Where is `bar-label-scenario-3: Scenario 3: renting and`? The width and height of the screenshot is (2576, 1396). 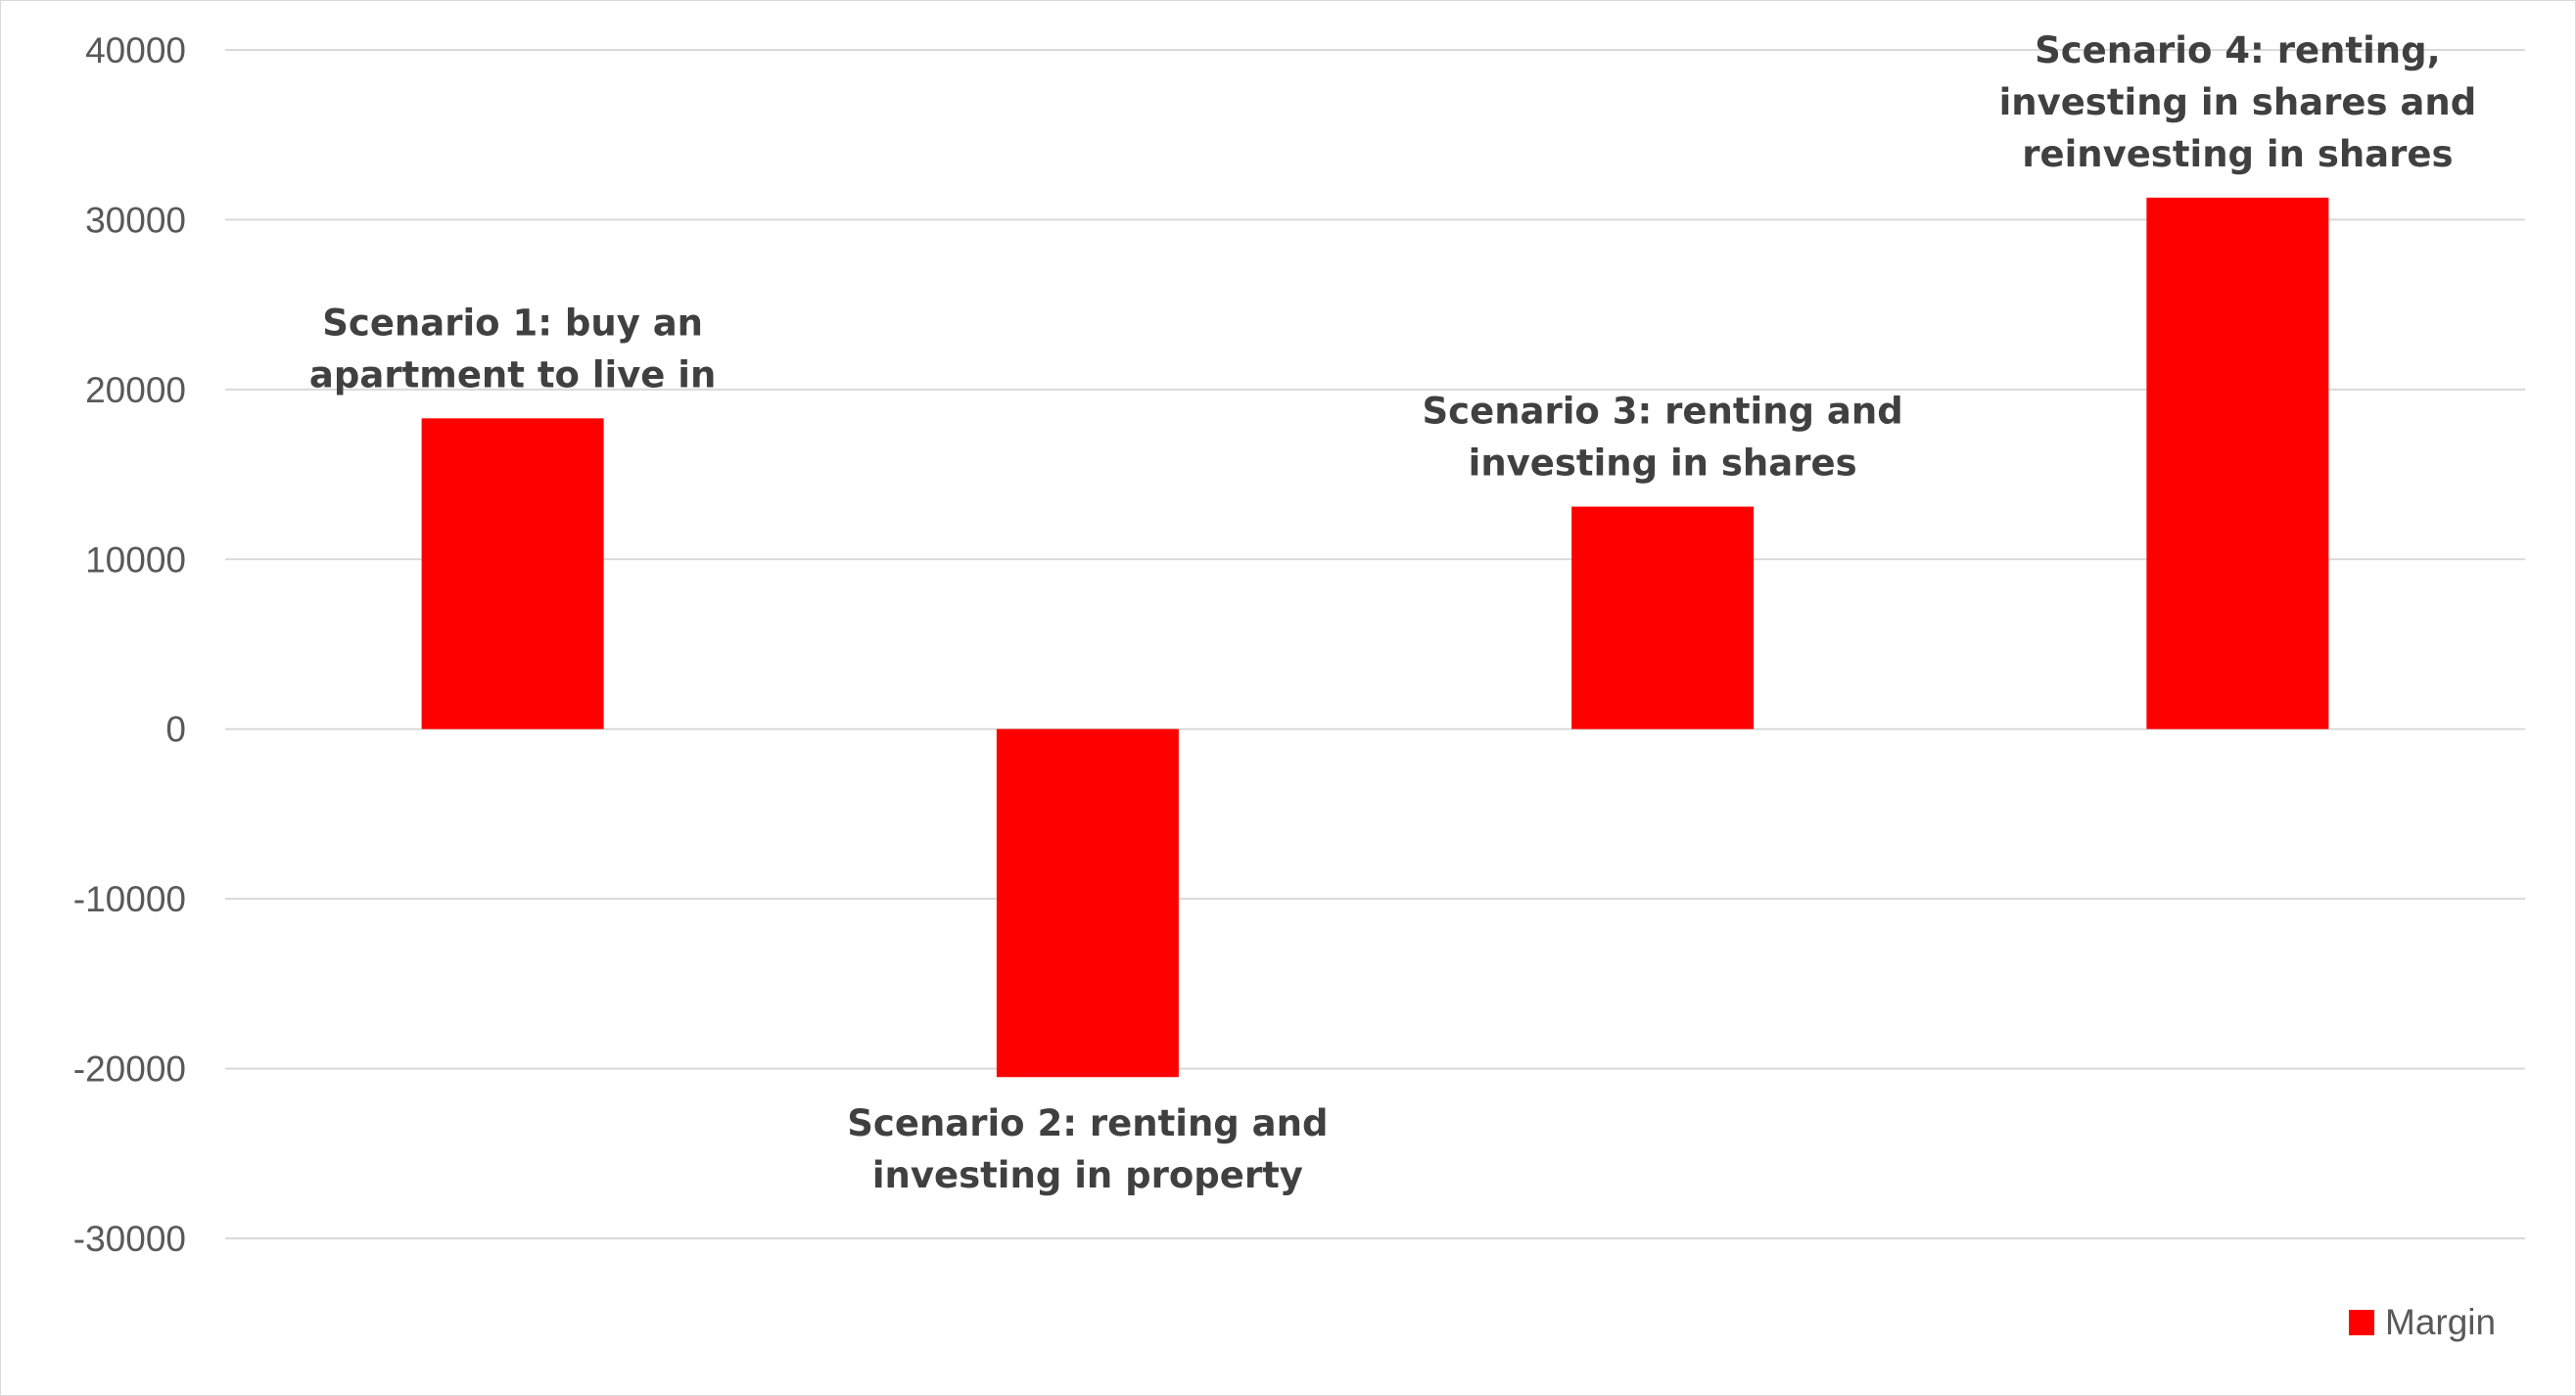
bar-label-scenario-3: Scenario 3: renting and is located at coordinates (1663, 412).